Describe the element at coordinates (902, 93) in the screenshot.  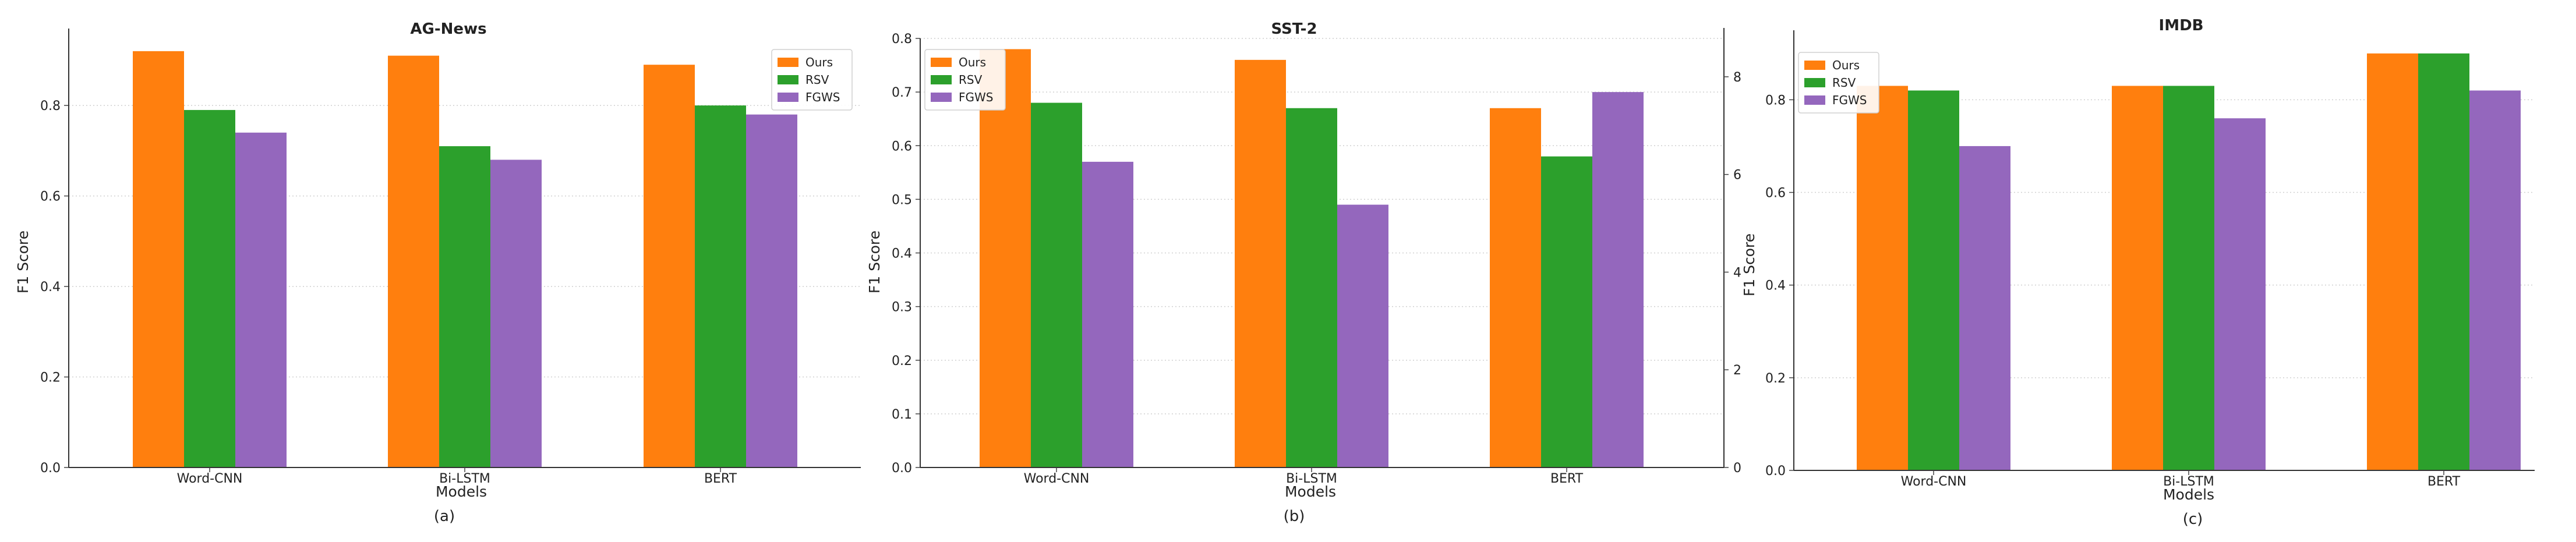
I see `y-tick-label: 0.7` at that location.